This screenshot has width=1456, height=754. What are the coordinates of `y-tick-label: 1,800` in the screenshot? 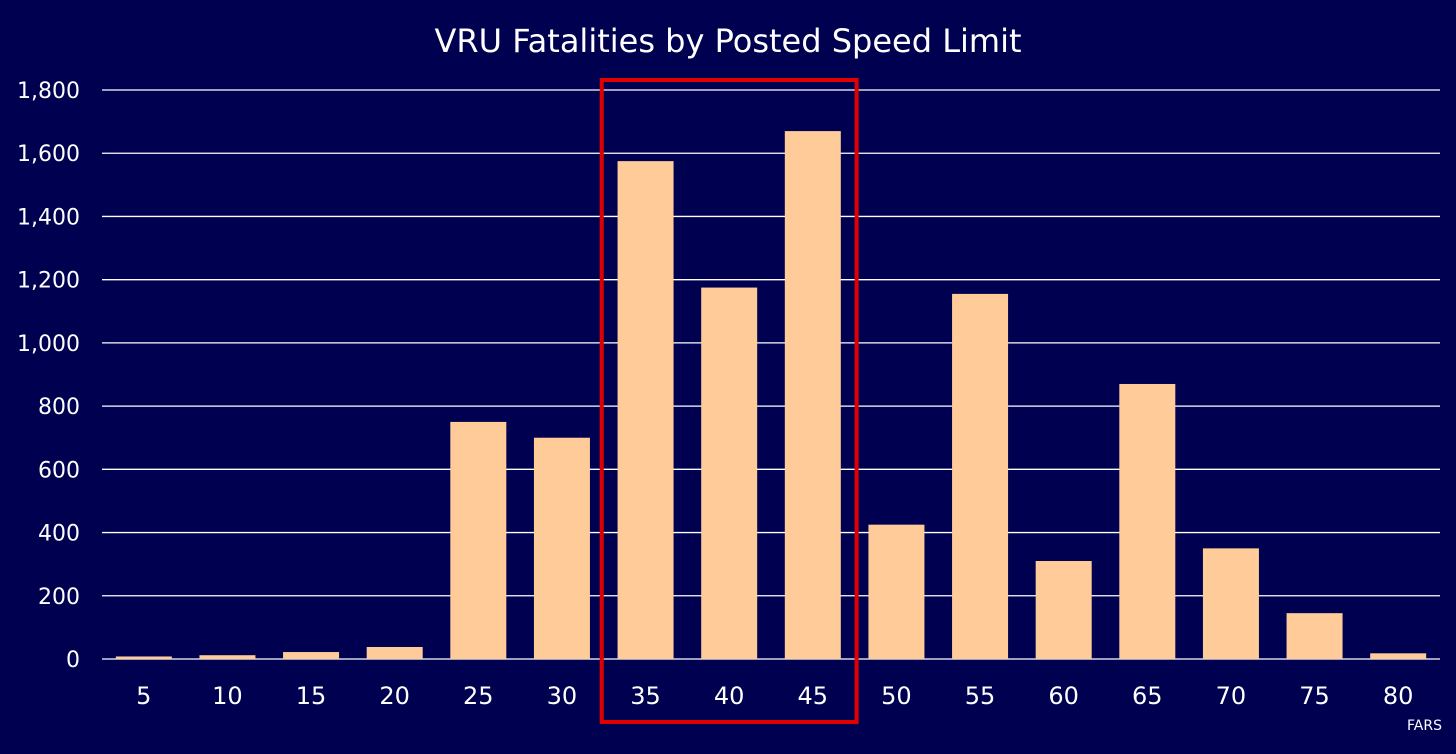 It's located at (48, 91).